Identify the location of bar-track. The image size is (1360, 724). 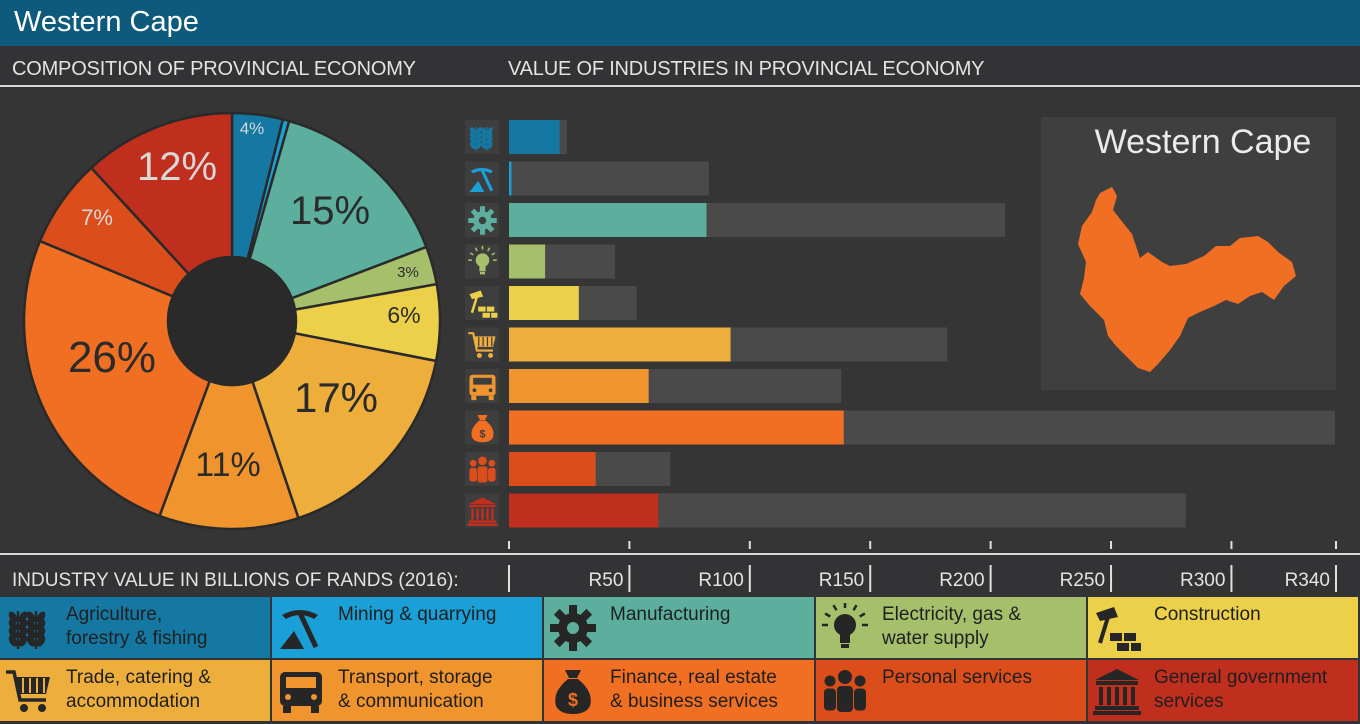
(609, 178).